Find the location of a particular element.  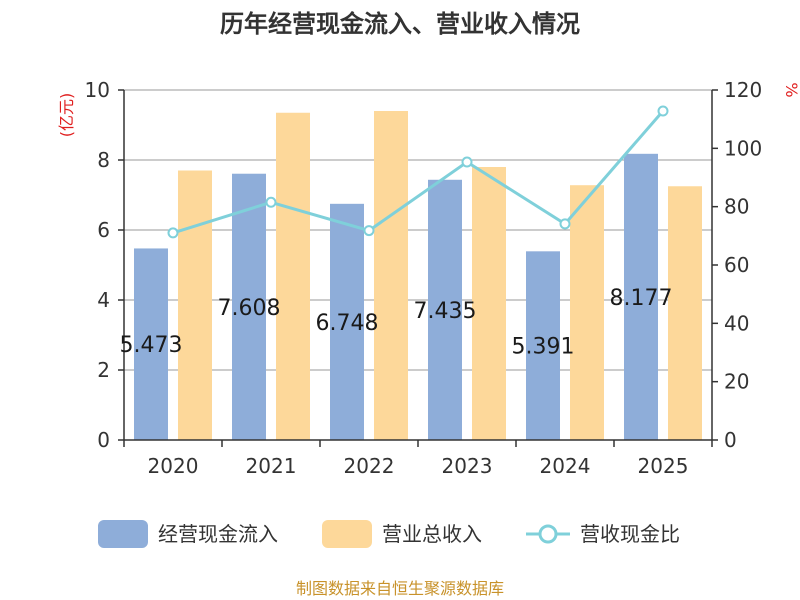

right-tick-label-60: 60 is located at coordinates (736, 265).